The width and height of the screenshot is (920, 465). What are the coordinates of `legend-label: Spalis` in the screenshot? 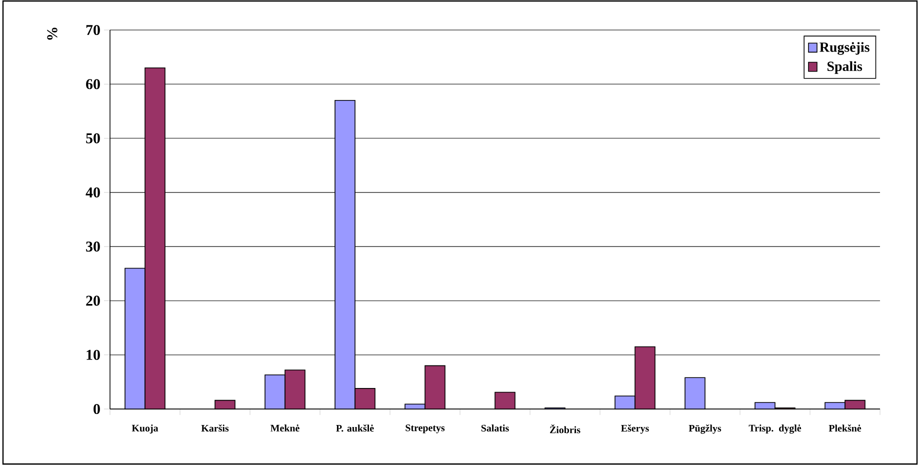 It's located at (844, 67).